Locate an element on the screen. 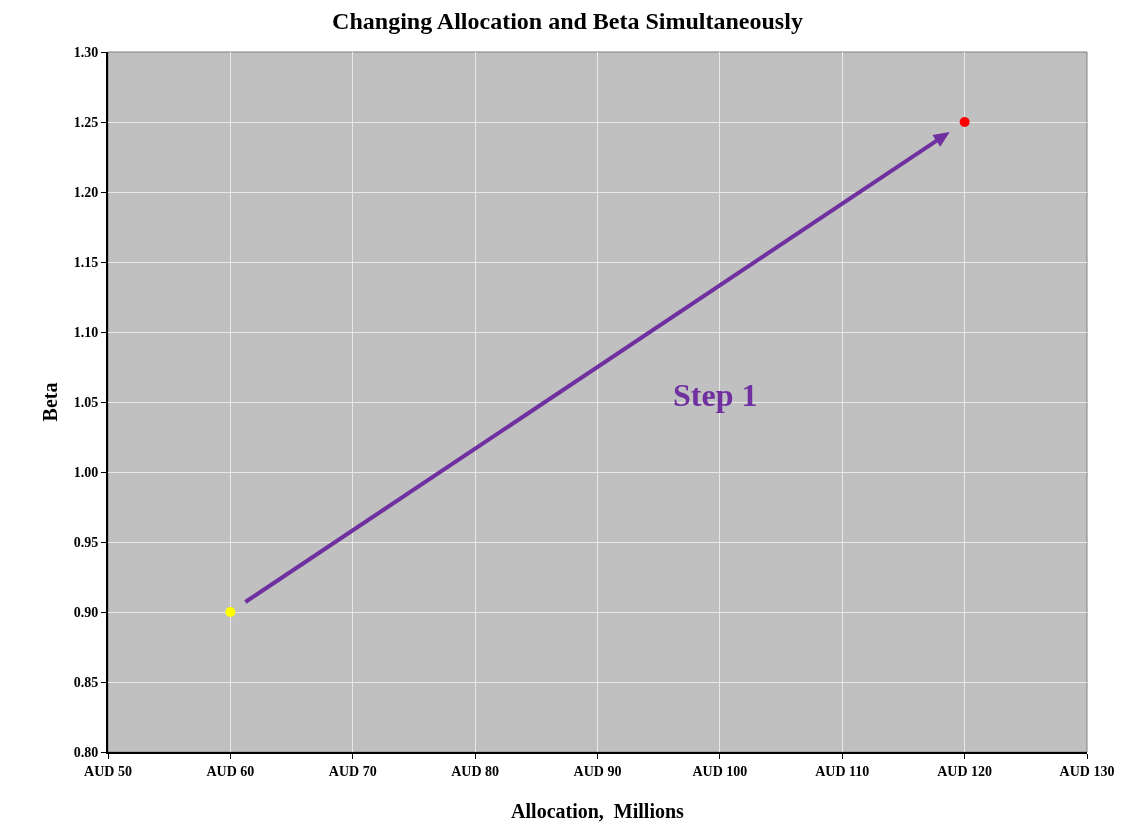 Image resolution: width=1135 pixels, height=822 pixels. x-tick-label: AUD 130 is located at coordinates (1087, 771).